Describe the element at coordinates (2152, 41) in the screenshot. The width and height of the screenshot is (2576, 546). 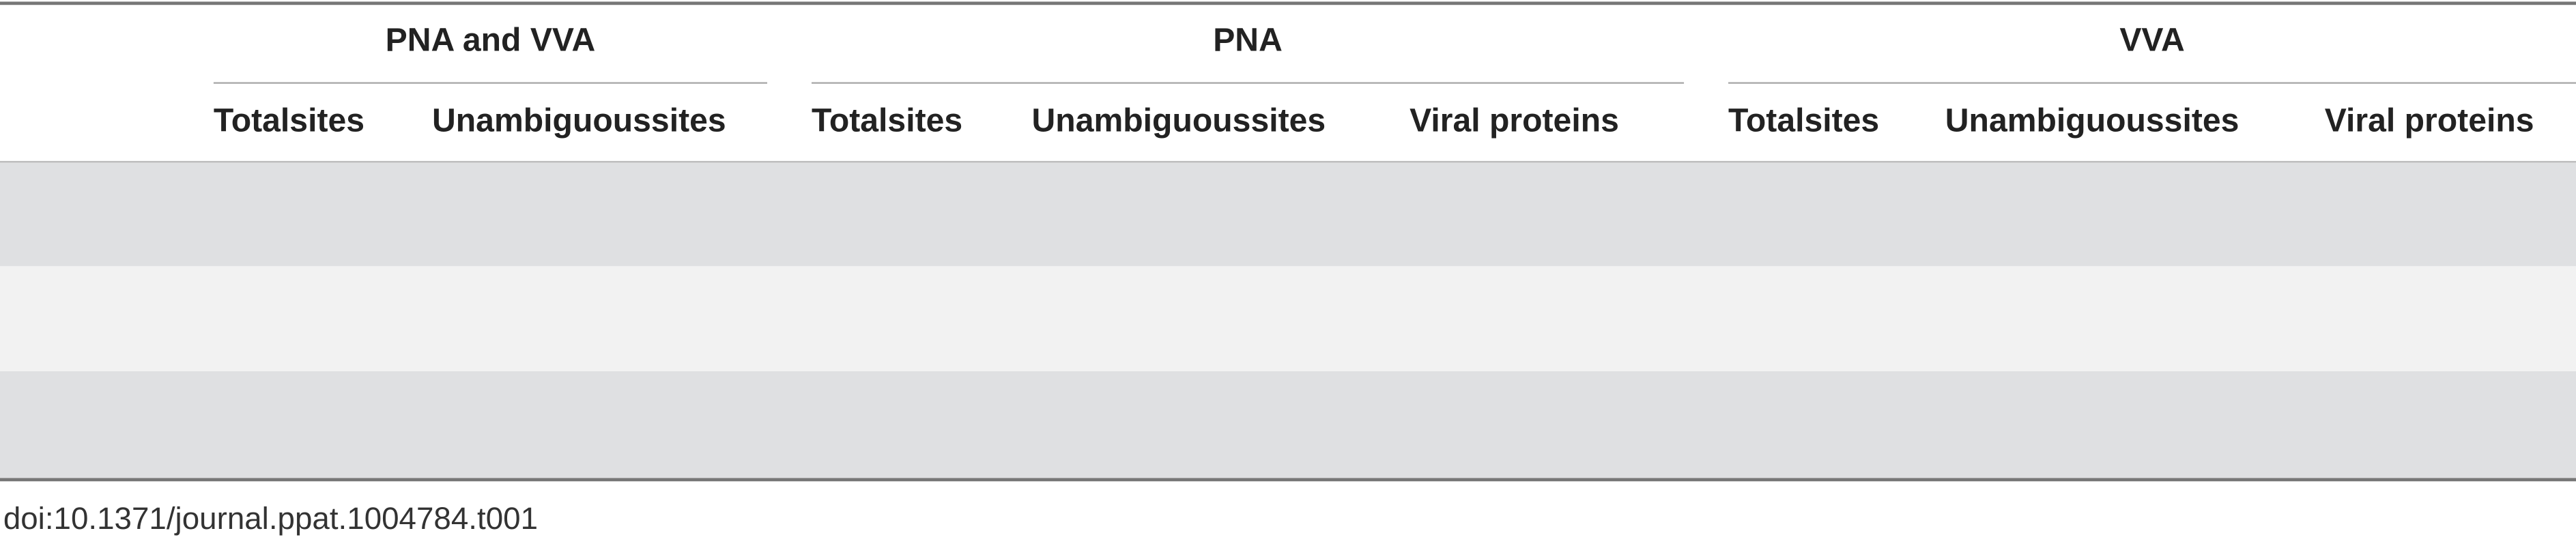
I see `group-header: VVA` at that location.